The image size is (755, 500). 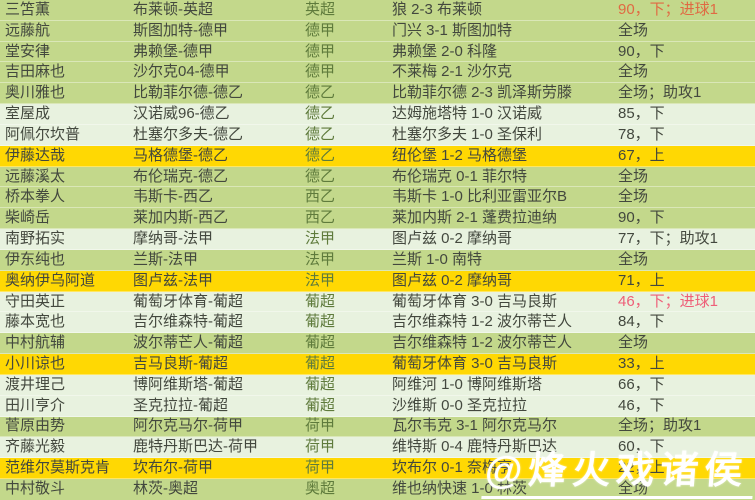 I want to click on table-row: 渡井理己 博阿维斯塔-葡超 葡超 阿维河 1-0 博阿维斯塔 66，下, so click(x=377, y=385).